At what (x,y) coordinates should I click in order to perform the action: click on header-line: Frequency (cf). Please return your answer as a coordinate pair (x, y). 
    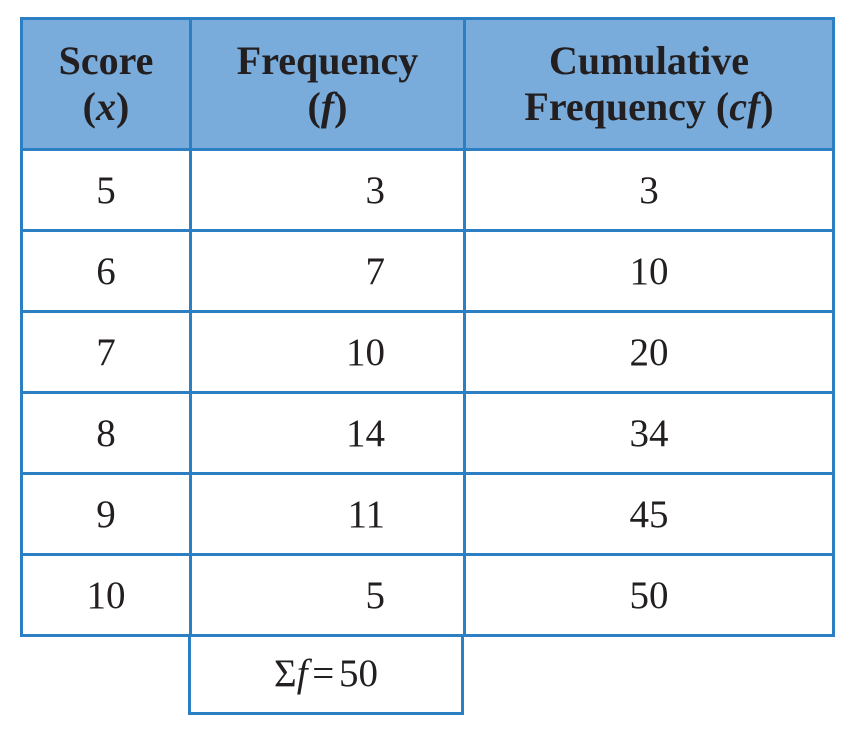
    Looking at the image, I should click on (649, 107).